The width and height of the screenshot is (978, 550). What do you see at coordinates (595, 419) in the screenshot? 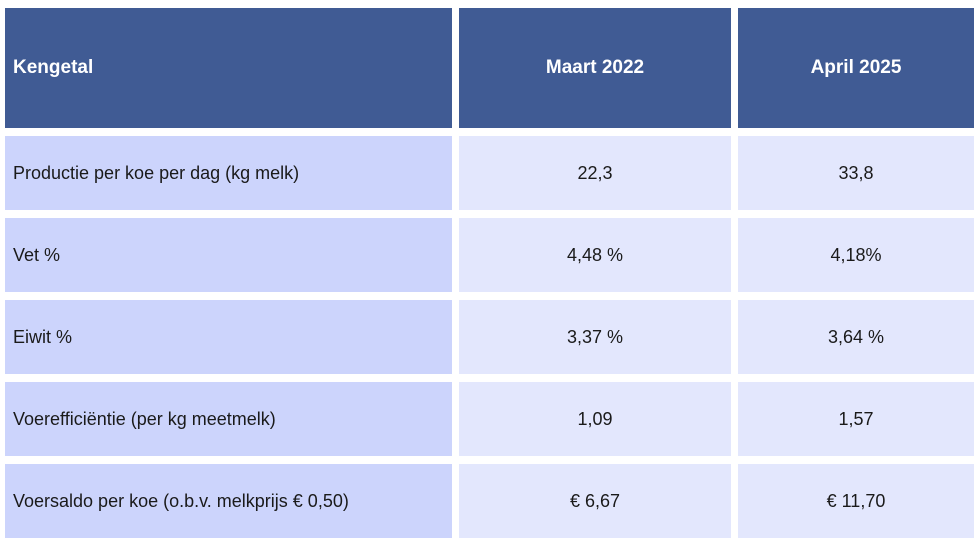
I see `cell-voerefficientie-maart-2022: 1,09` at bounding box center [595, 419].